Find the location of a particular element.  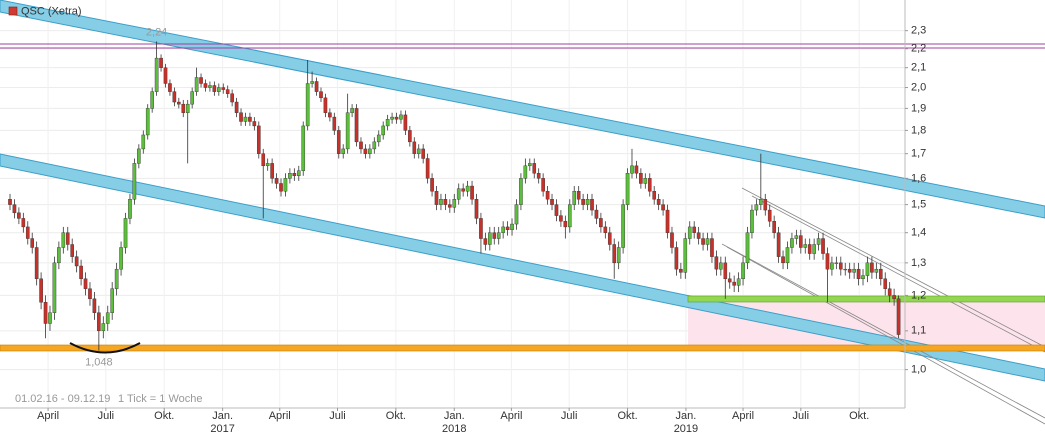

y-tick-label: 1,8 is located at coordinates (918, 130).